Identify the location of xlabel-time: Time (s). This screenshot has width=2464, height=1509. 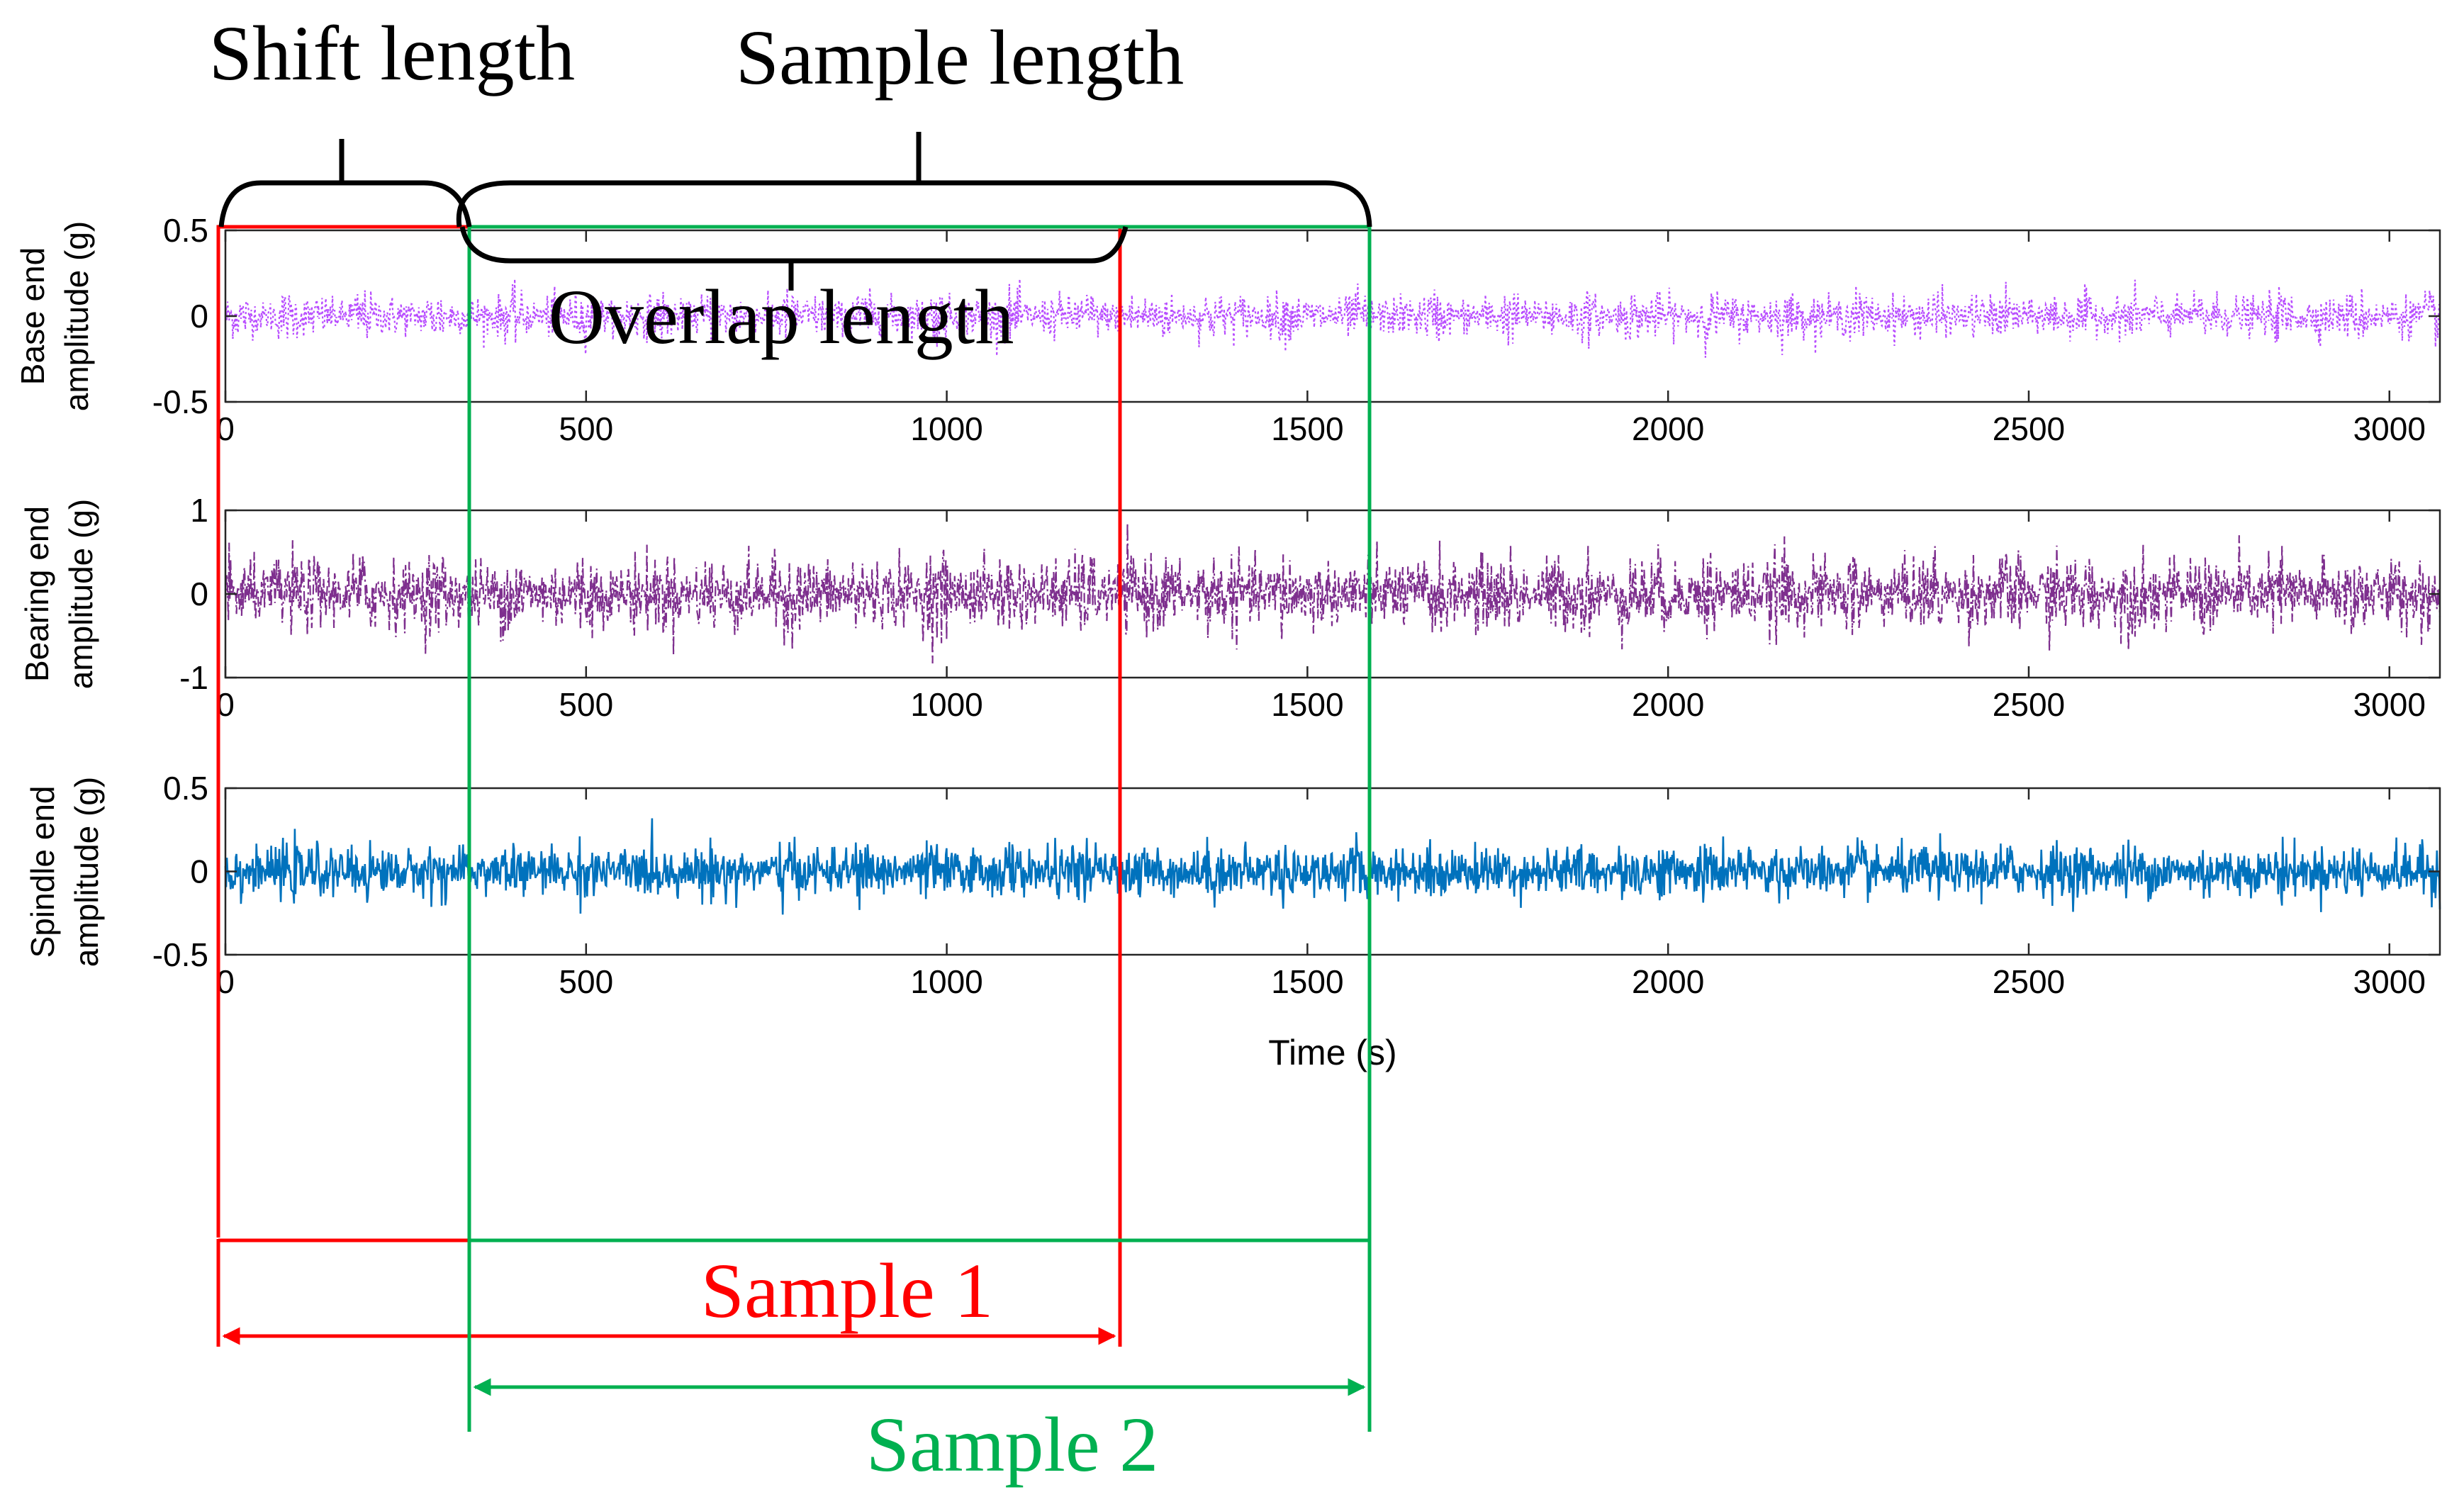
(1332, 1052).